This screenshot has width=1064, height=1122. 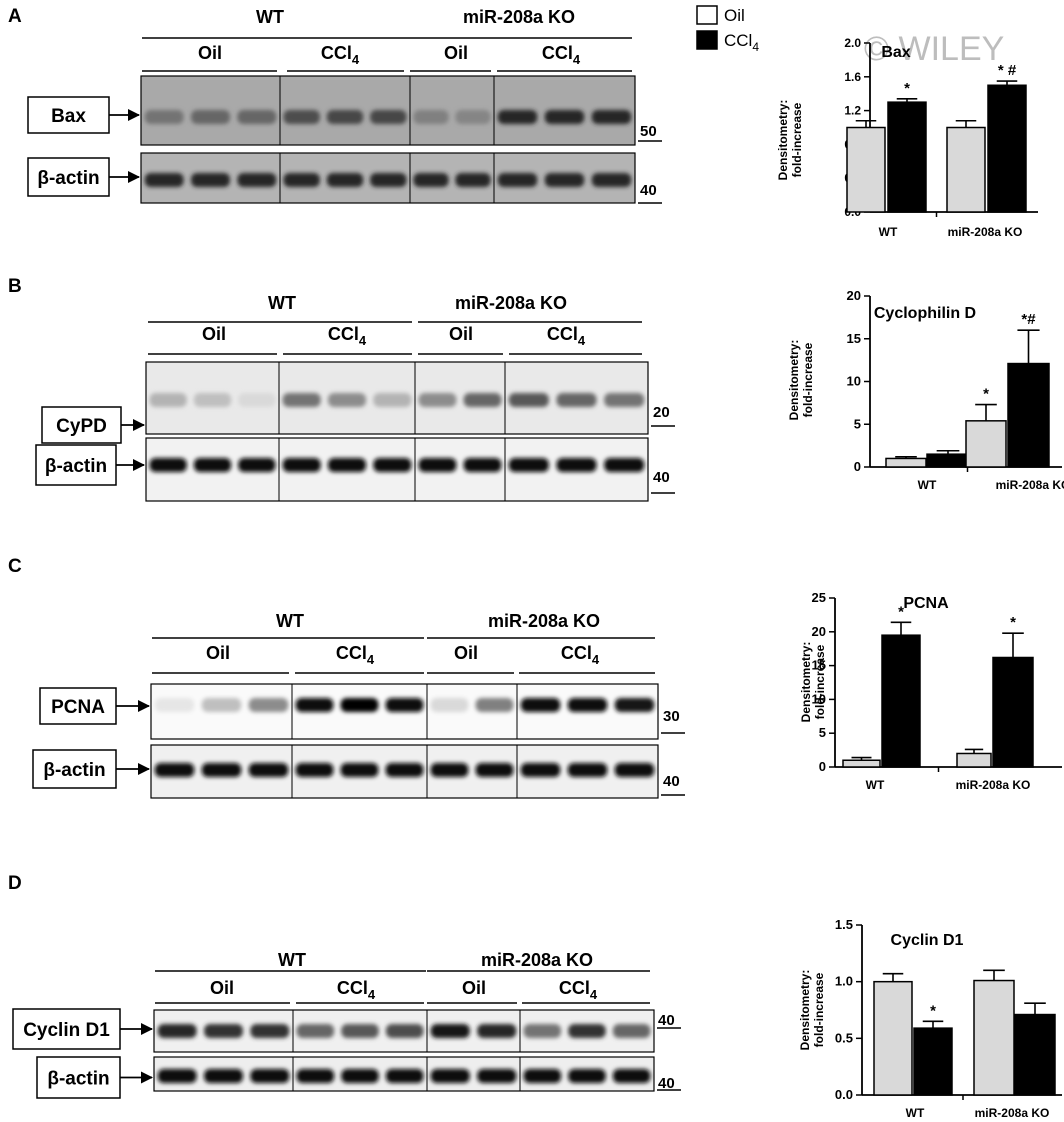 What do you see at coordinates (1030, 485) in the screenshot?
I see `x-category-label: miR-208a KO` at bounding box center [1030, 485].